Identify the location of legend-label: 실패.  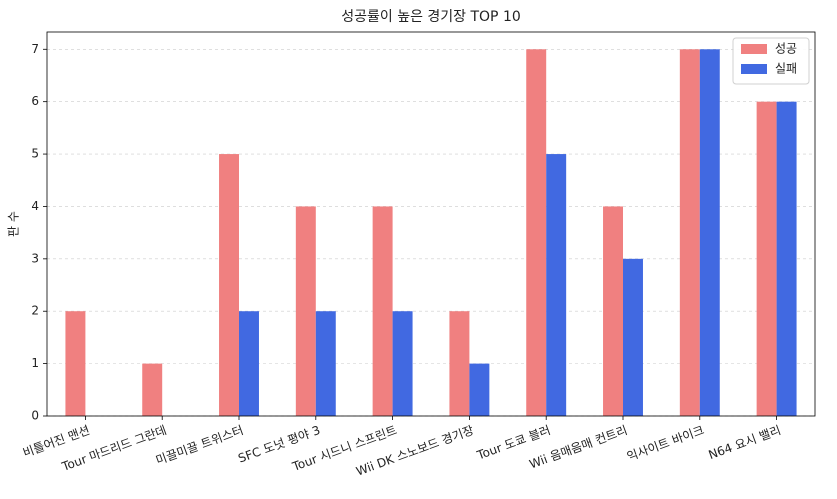
(786, 69).